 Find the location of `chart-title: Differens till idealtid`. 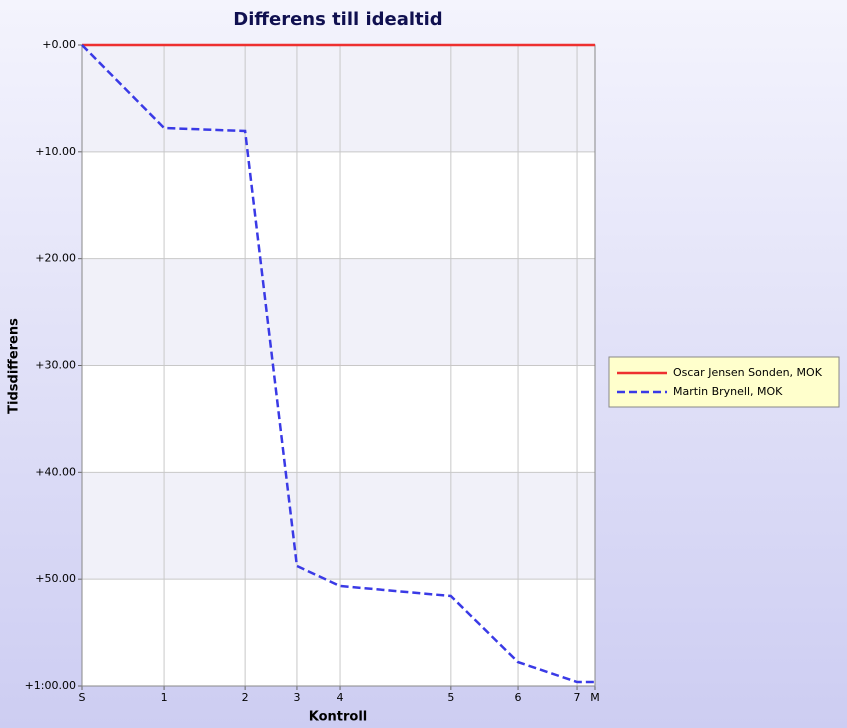

chart-title: Differens till idealtid is located at coordinates (337, 19).